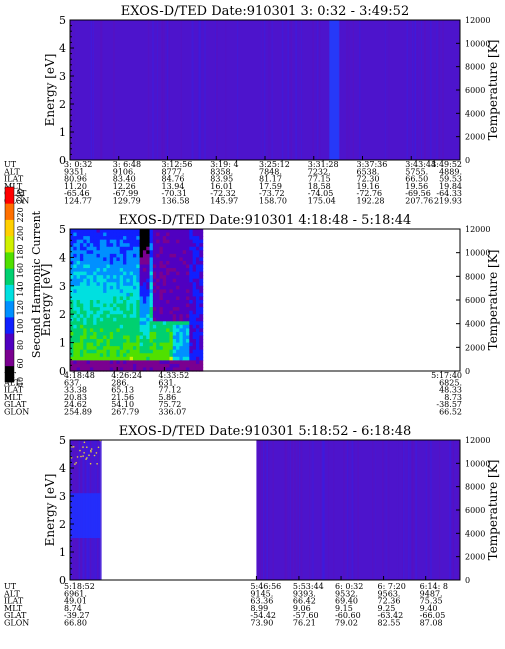  I want to click on ephemeris-value: 82.55, so click(389, 623).